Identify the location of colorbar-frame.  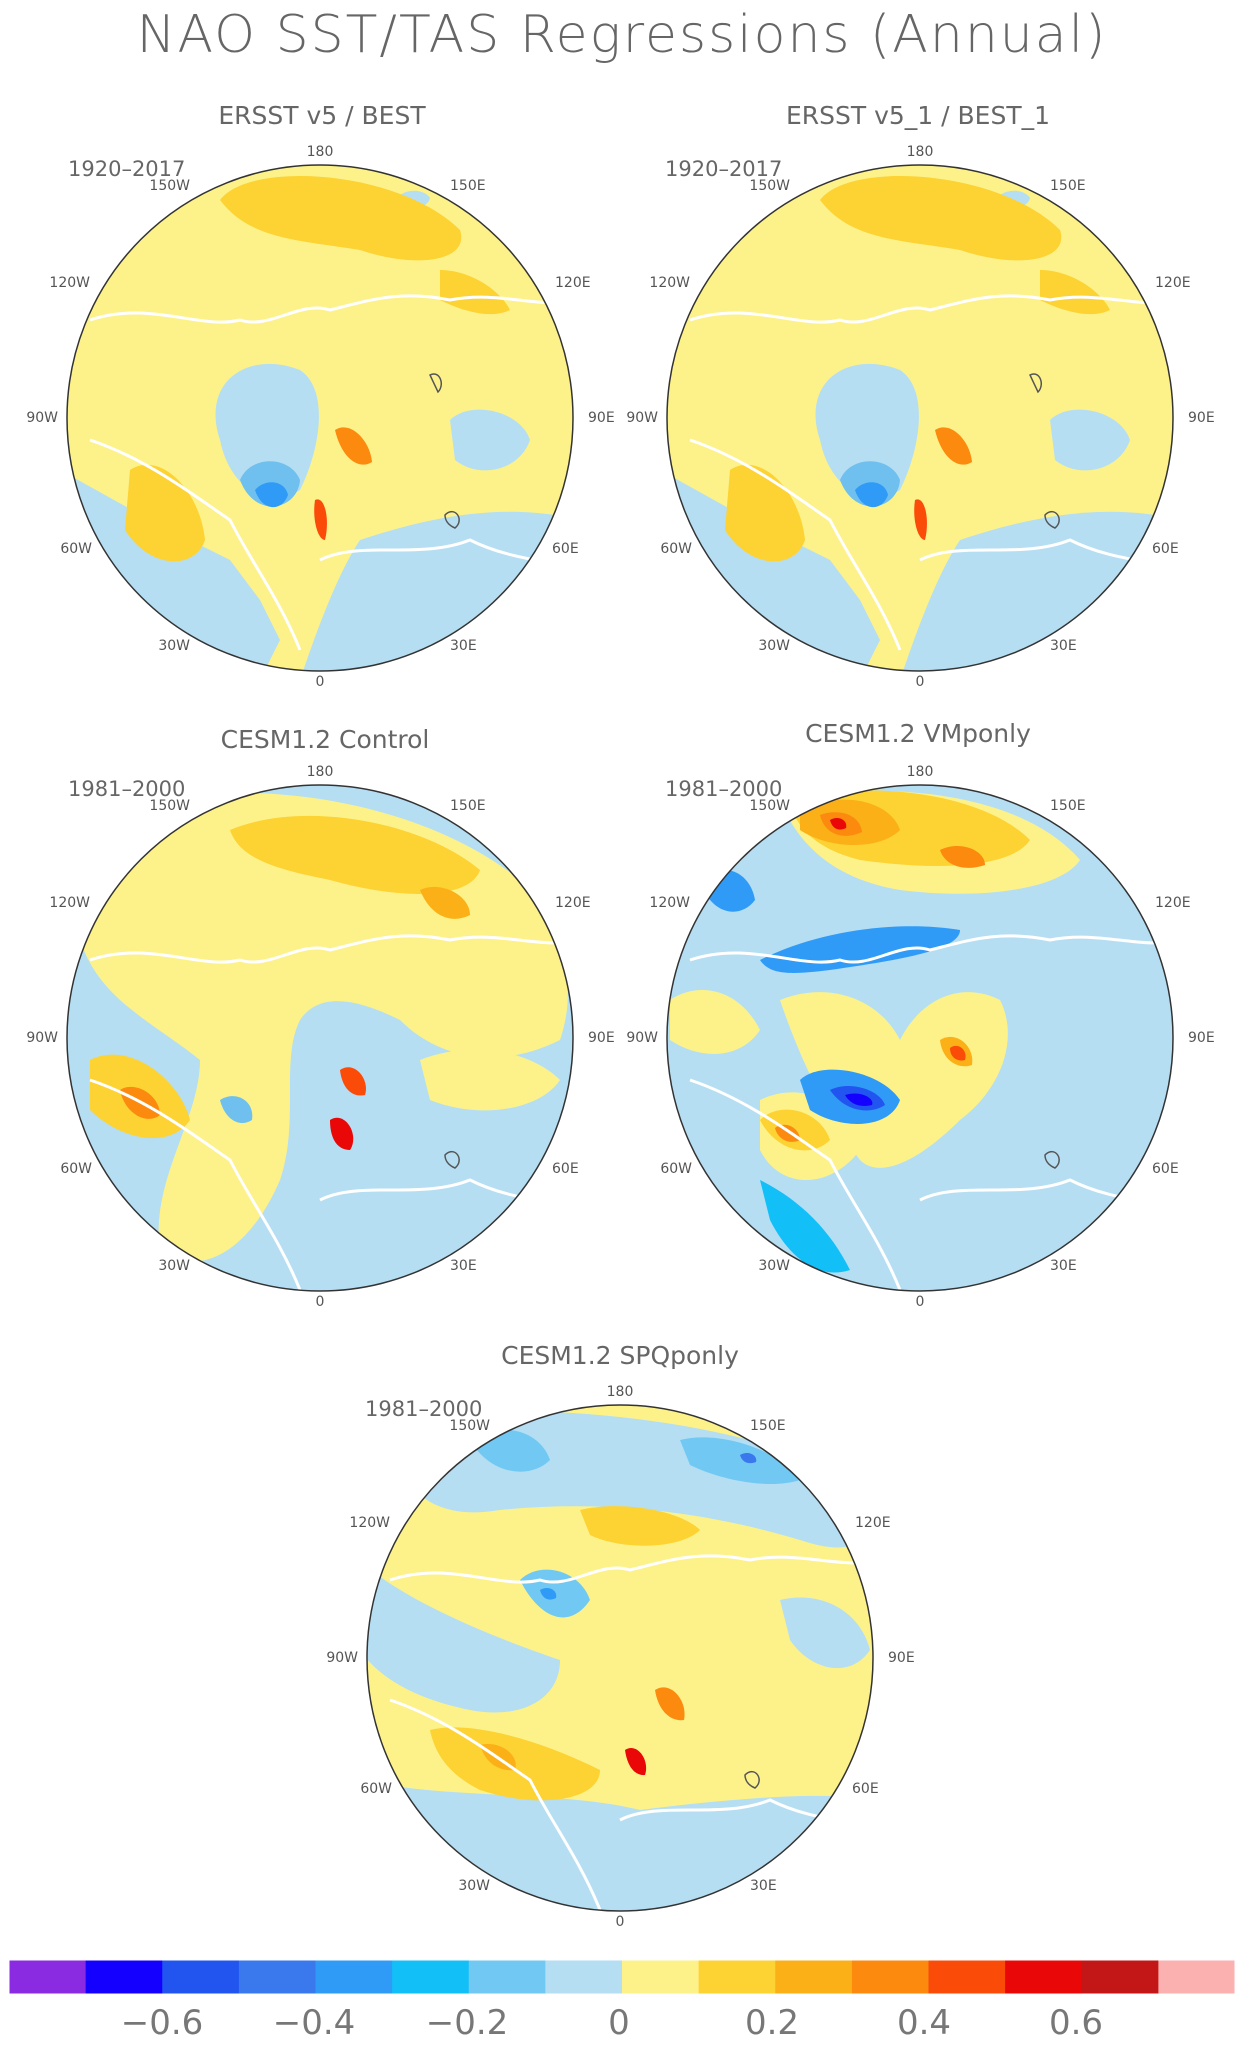
(622, 1977).